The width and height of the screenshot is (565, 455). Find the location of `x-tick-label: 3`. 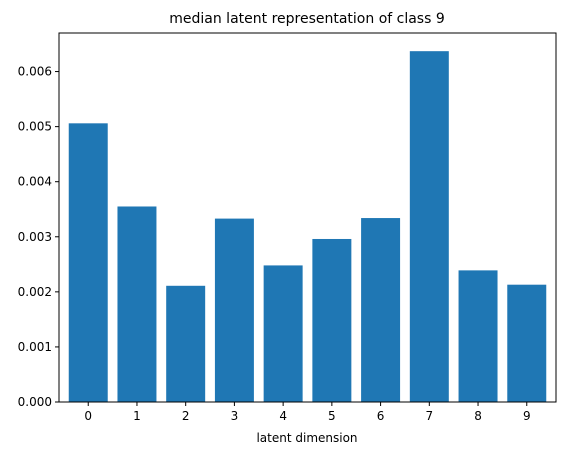

x-tick-label: 3 is located at coordinates (235, 416).